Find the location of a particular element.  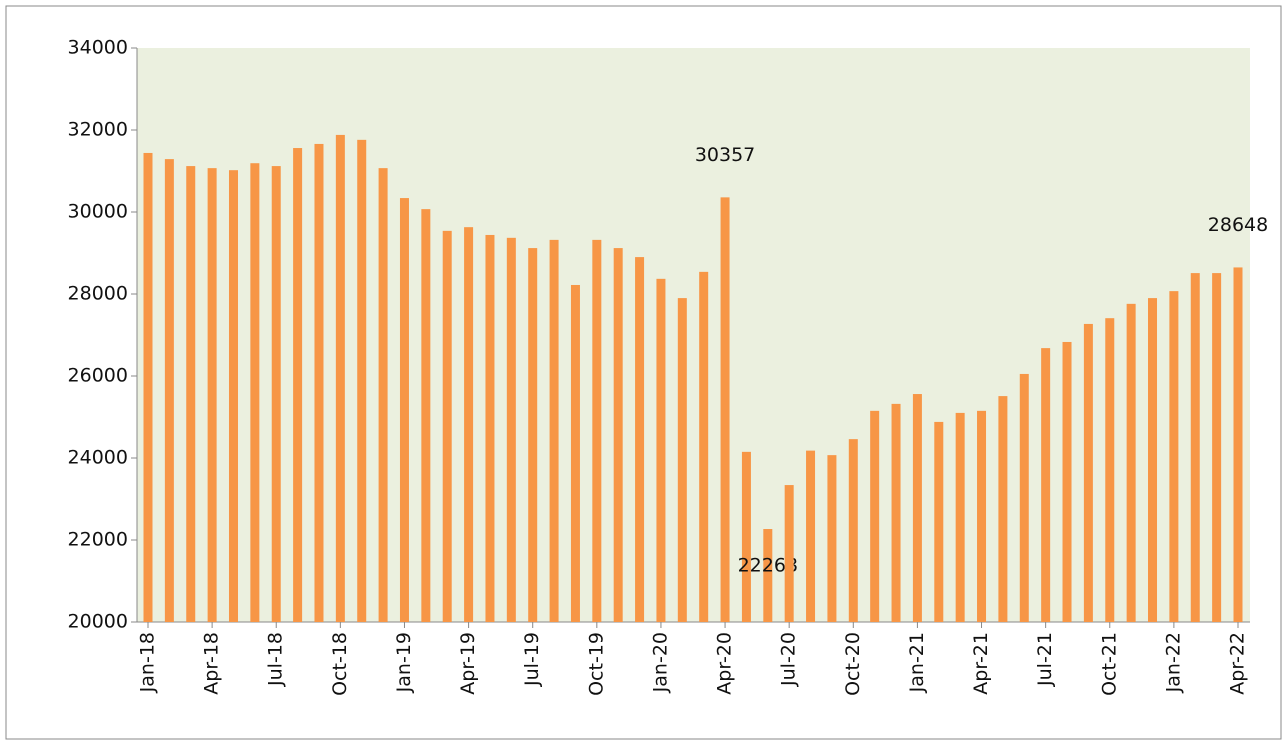

x-tick-label: Oct-21 is located at coordinates (1109, 664).